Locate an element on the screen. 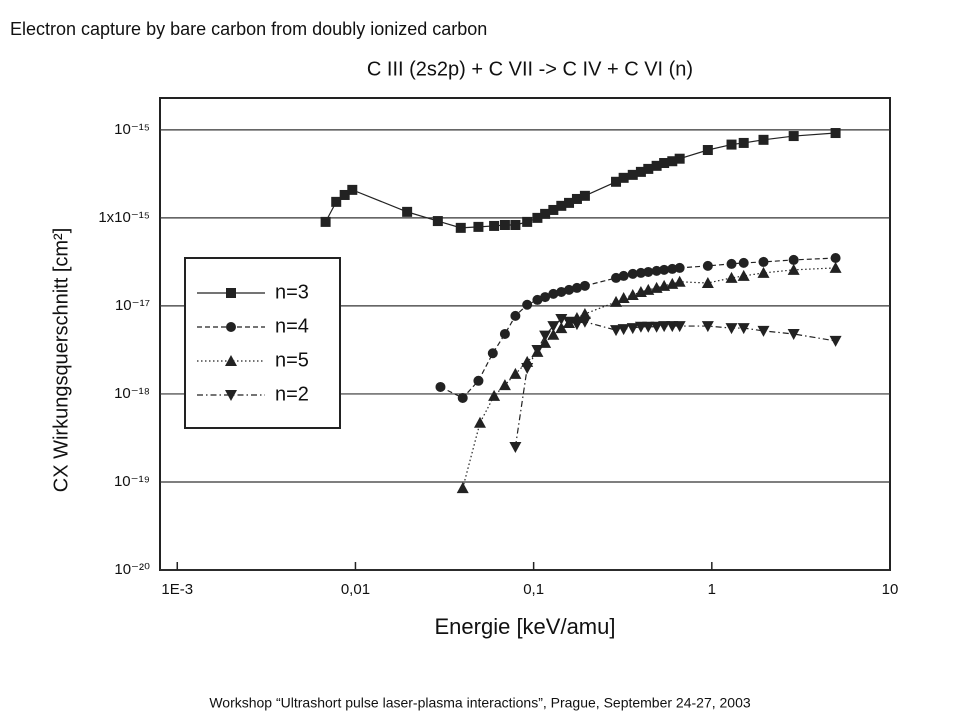 The image size is (960, 720). y-tick-label: 10⁻²⁰ is located at coordinates (132, 569).